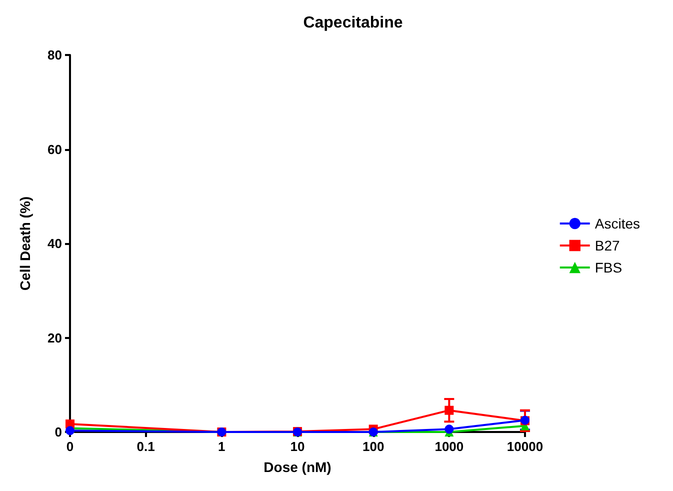 Image resolution: width=673 pixels, height=491 pixels. Describe the element at coordinates (449, 446) in the screenshot. I see `x-tick-label: 1000` at that location.